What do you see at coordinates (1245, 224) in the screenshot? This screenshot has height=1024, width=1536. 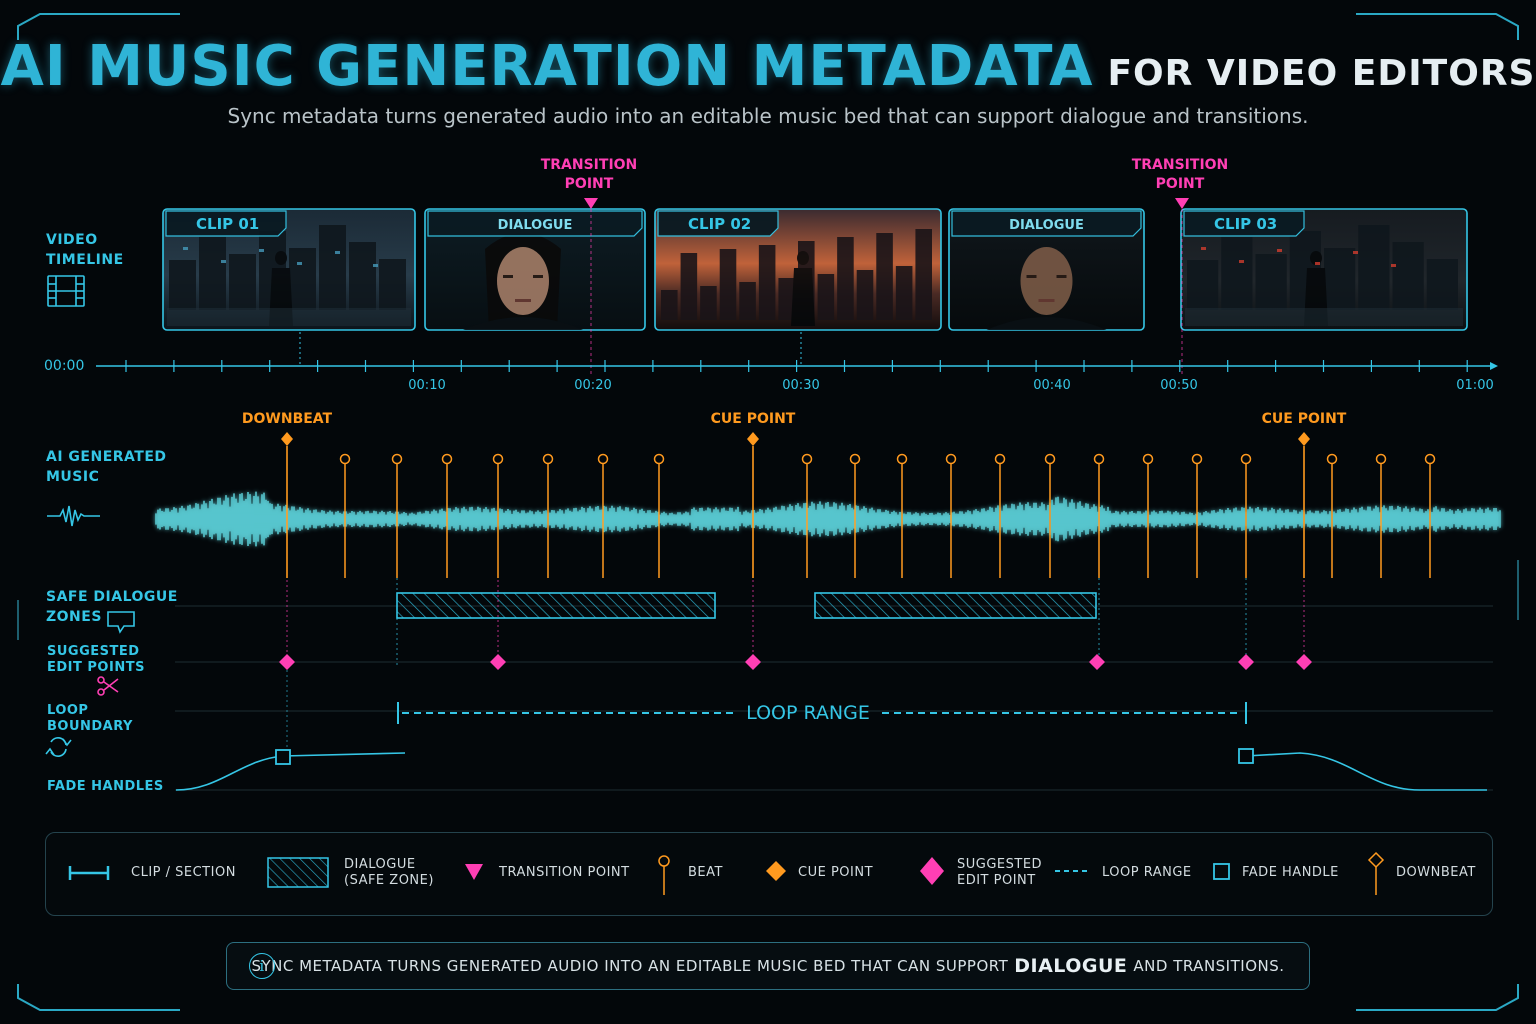 I see `clip-label: CLIP 03` at bounding box center [1245, 224].